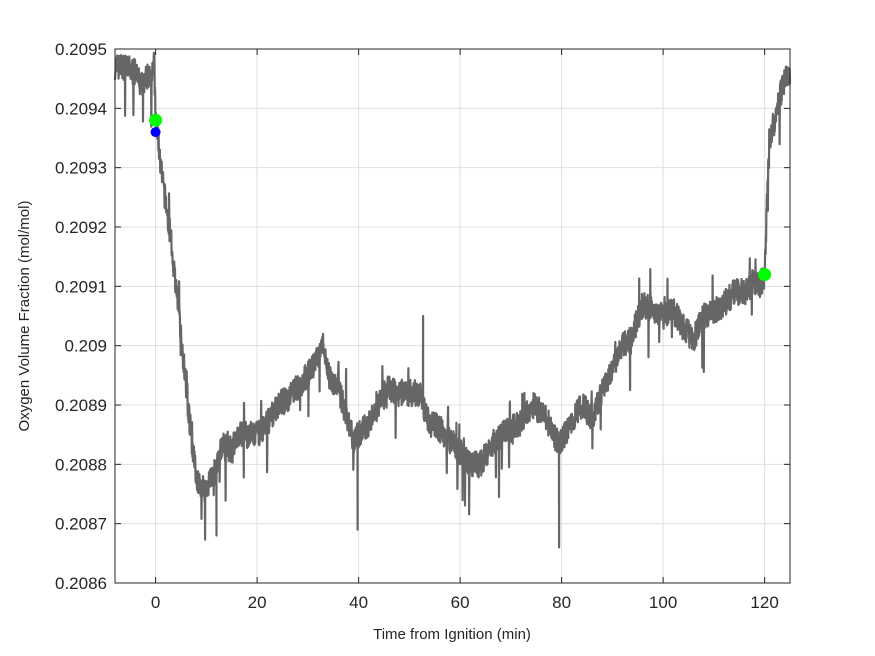 The height and width of the screenshot is (656, 875). Describe the element at coordinates (81, 464) in the screenshot. I see `y-tick-label: 0.2088` at that location.